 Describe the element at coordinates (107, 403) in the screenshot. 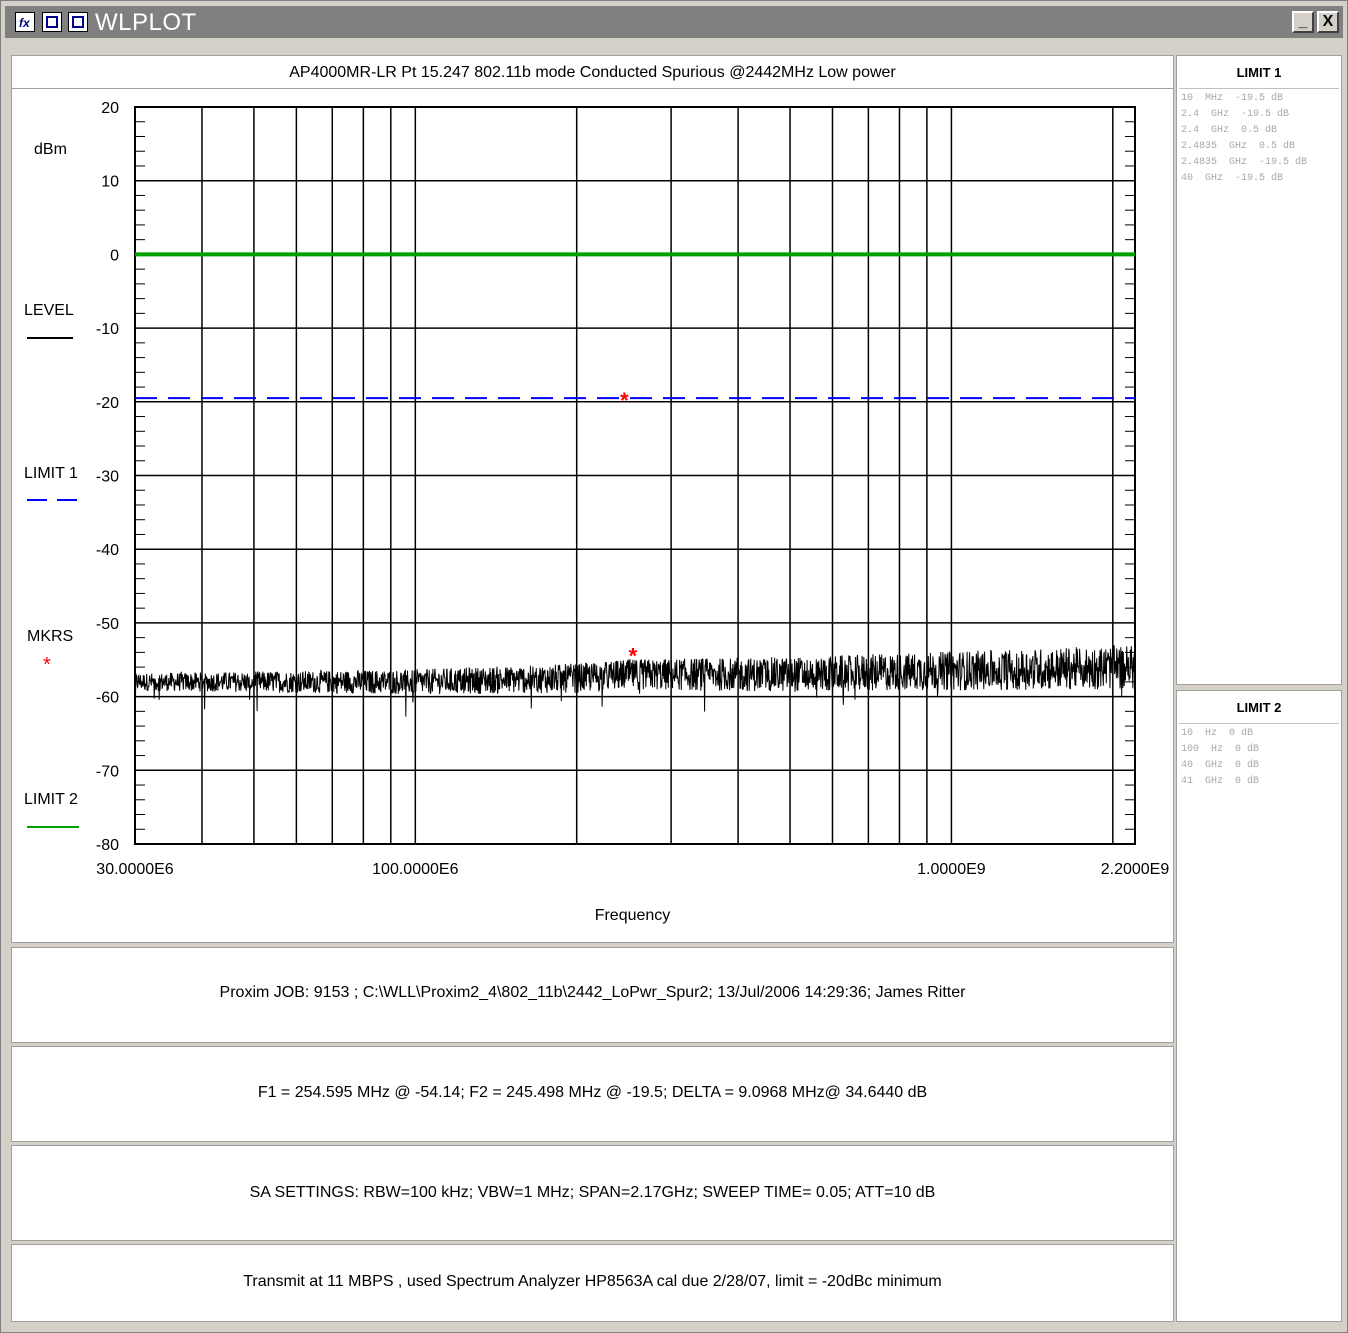

I see `y-tick-label: -20` at that location.